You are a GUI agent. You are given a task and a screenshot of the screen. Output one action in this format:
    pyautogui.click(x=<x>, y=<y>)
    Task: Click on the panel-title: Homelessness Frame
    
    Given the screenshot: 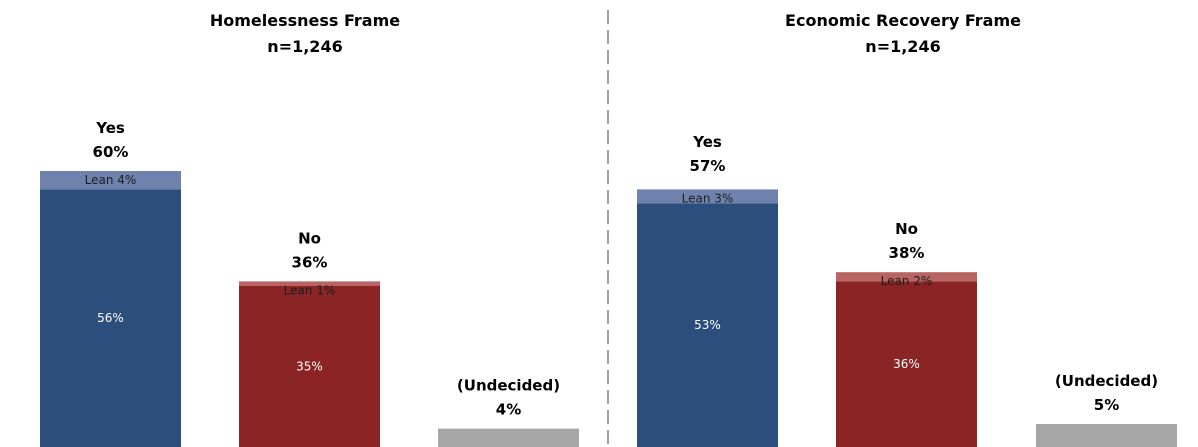 What is the action you would take?
    pyautogui.click(x=305, y=20)
    